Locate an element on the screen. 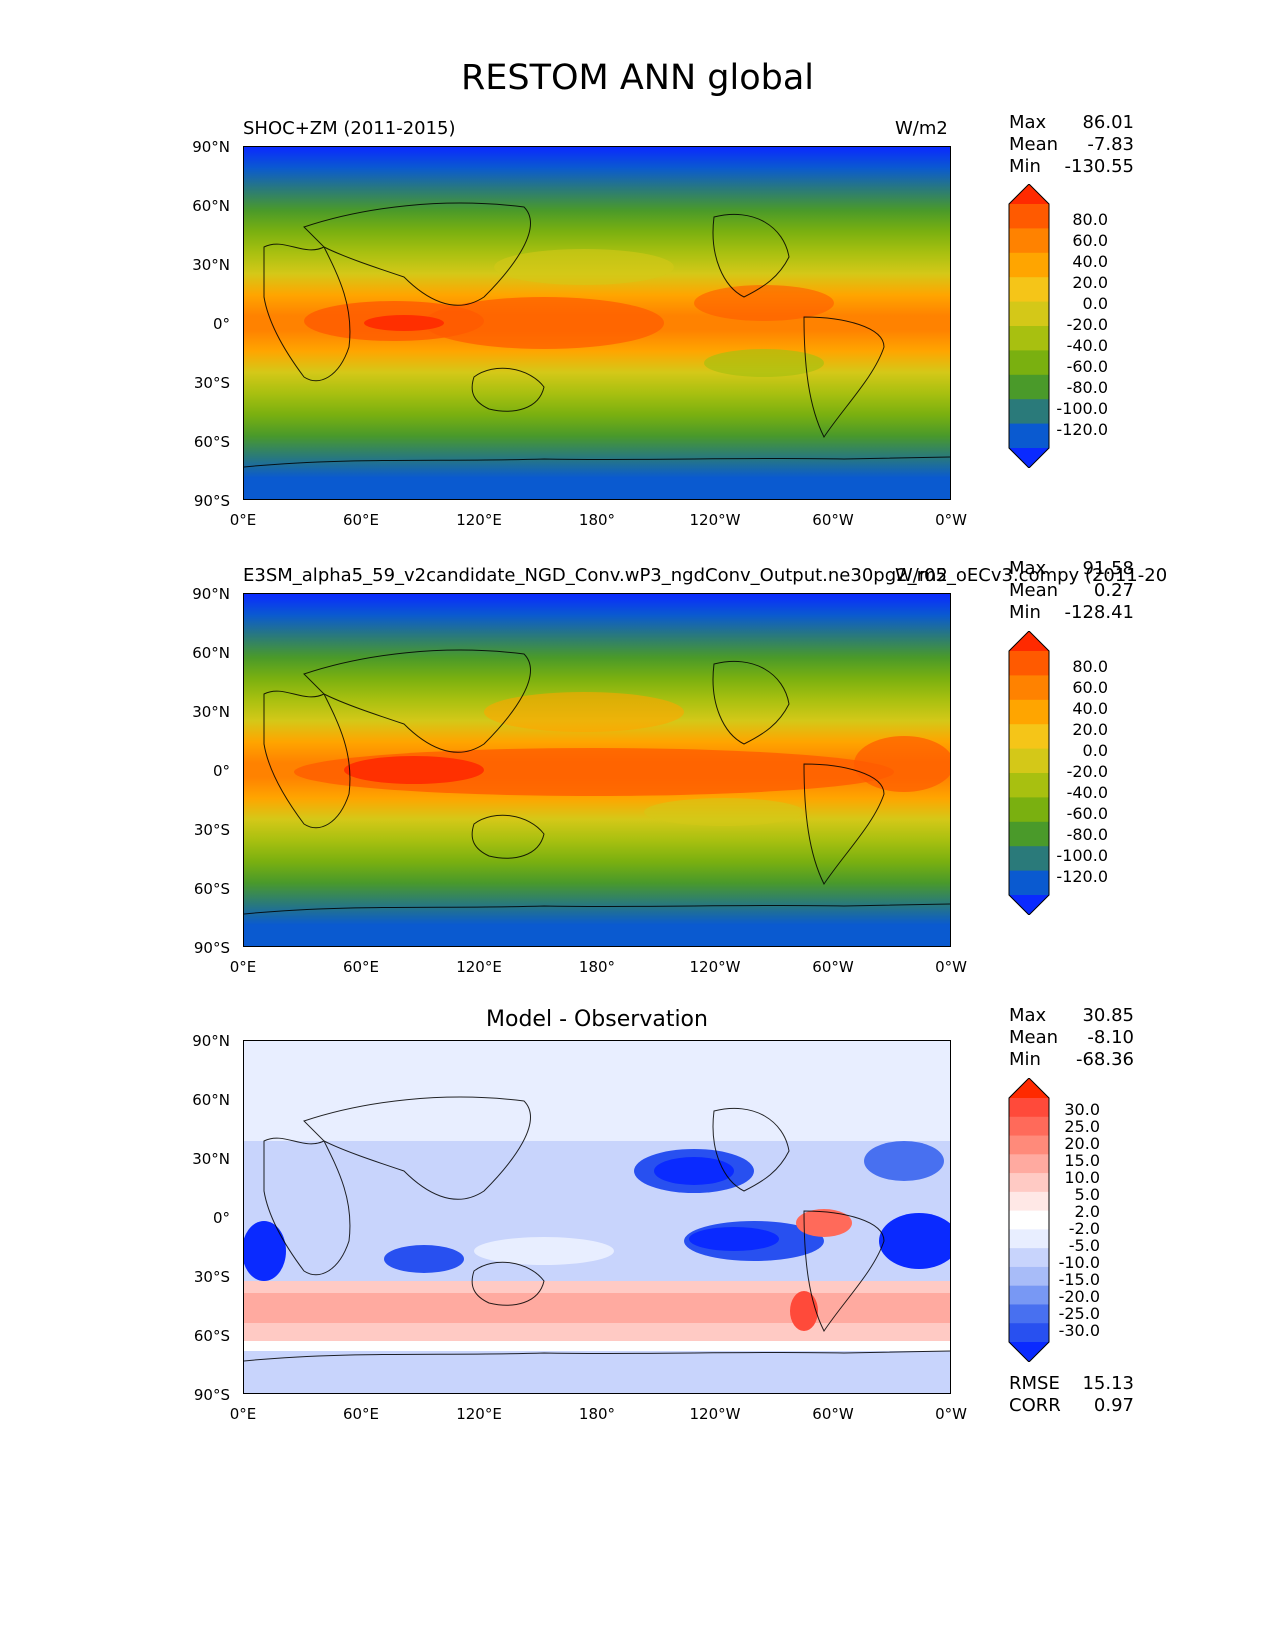 The width and height of the screenshot is (1275, 1650). panel2-xtick: 120°W is located at coordinates (715, 967).